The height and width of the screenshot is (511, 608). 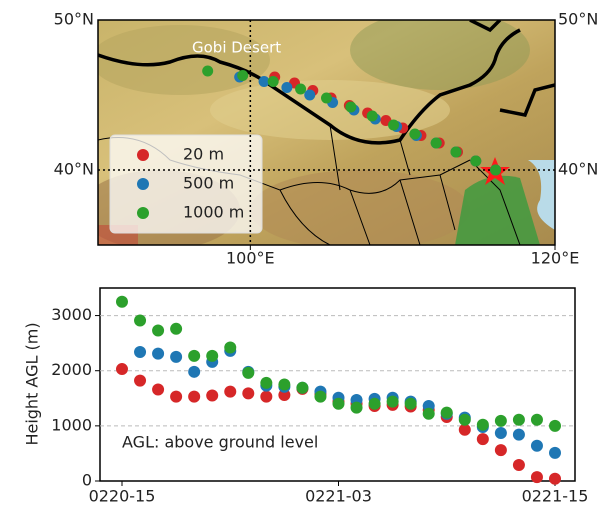 What do you see at coordinates (208, 183) in the screenshot?
I see `legend-label: 500 m` at bounding box center [208, 183].